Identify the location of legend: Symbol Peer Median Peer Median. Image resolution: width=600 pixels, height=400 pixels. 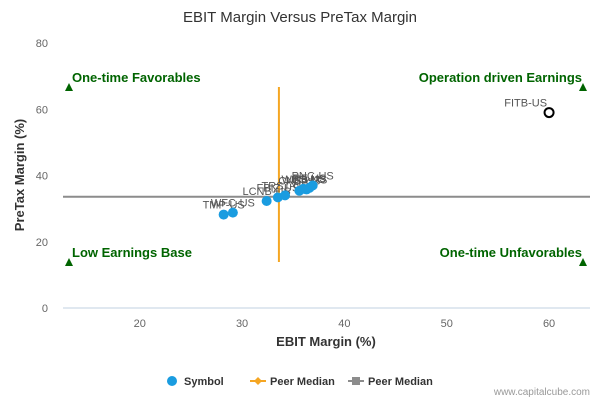
(300, 382).